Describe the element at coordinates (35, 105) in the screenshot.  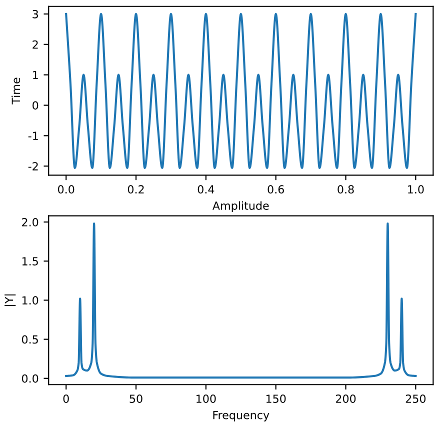
I see `y-tick-label: 0` at that location.